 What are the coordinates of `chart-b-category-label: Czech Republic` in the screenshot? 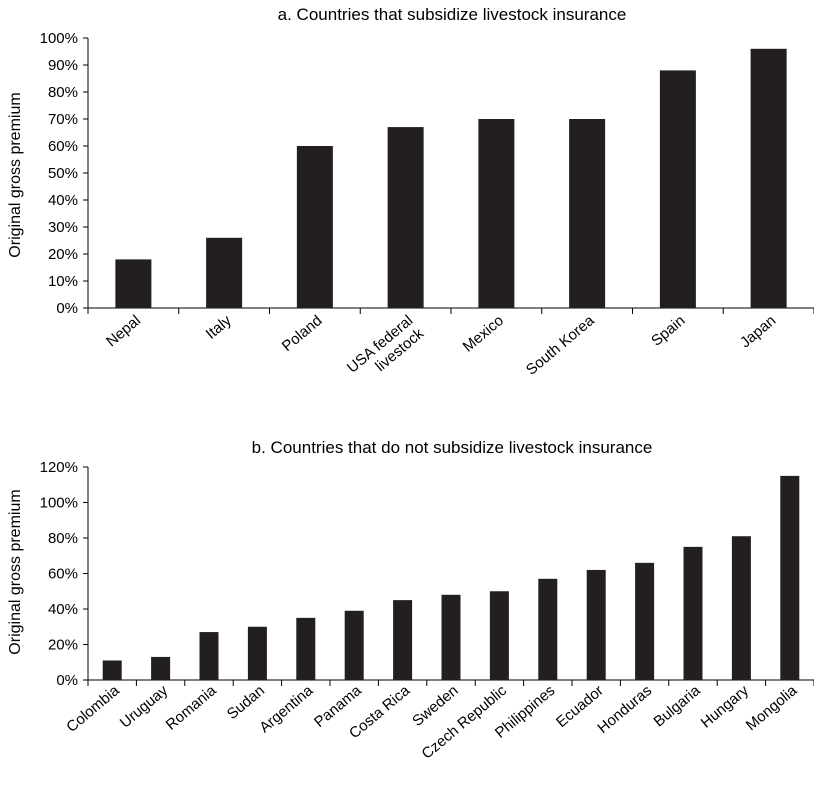 It's located at (465, 722).